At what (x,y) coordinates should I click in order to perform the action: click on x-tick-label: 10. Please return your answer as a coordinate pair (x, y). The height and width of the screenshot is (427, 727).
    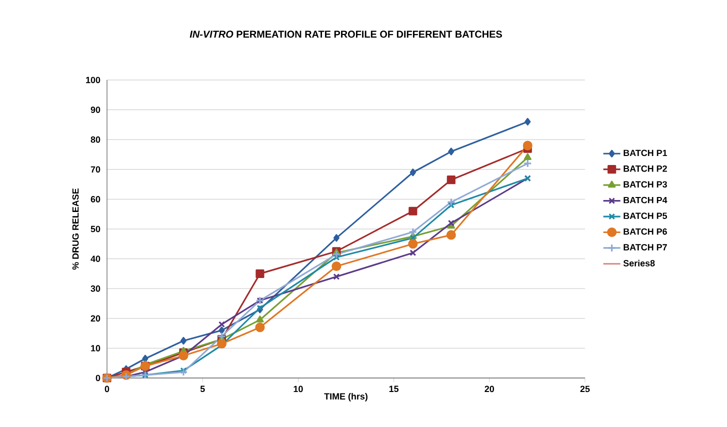
    Looking at the image, I should click on (298, 389).